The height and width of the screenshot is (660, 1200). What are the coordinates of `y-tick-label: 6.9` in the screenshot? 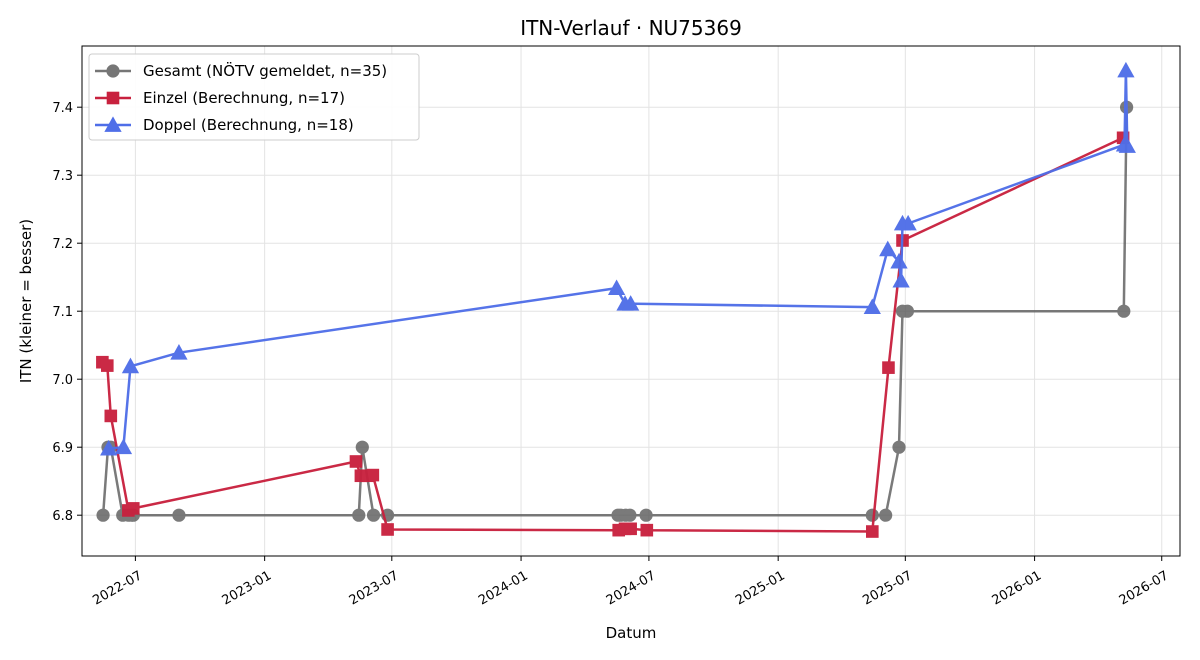 It's located at (62, 448).